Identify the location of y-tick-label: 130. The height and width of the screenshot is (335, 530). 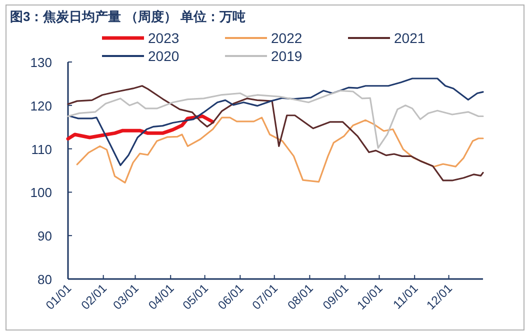
(41, 62).